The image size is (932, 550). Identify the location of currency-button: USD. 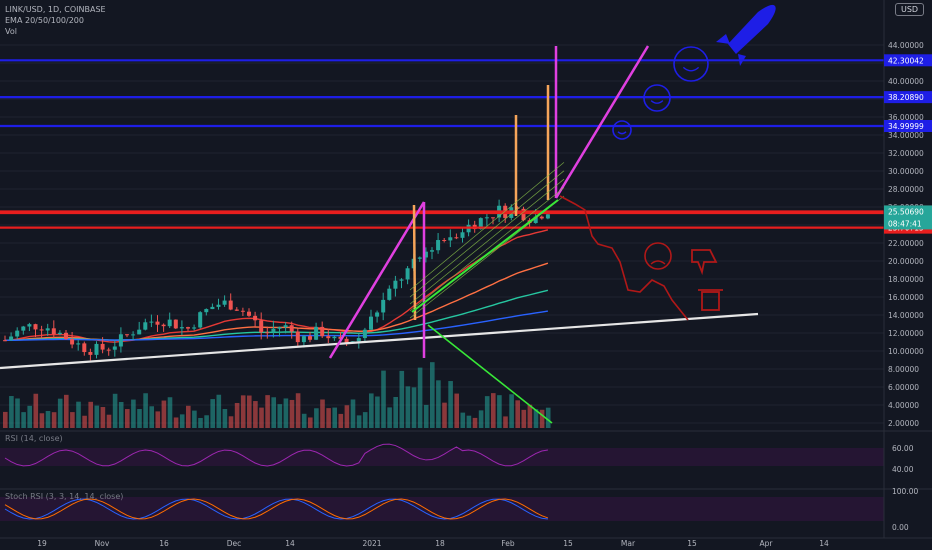
(910, 9).